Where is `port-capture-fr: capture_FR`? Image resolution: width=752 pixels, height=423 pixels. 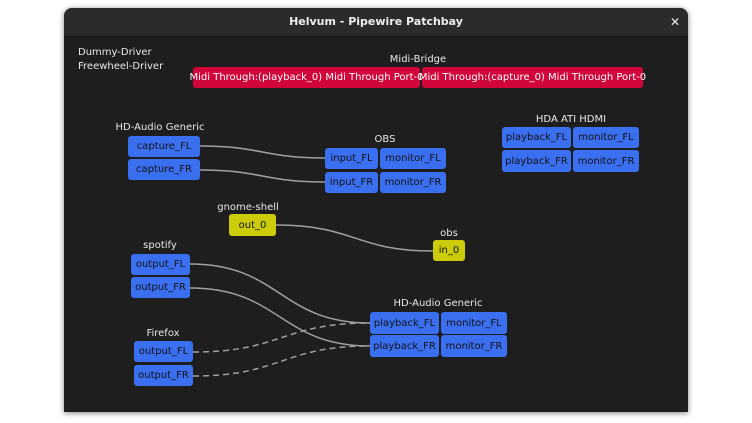
port-capture-fr: capture_FR is located at coordinates (164, 169).